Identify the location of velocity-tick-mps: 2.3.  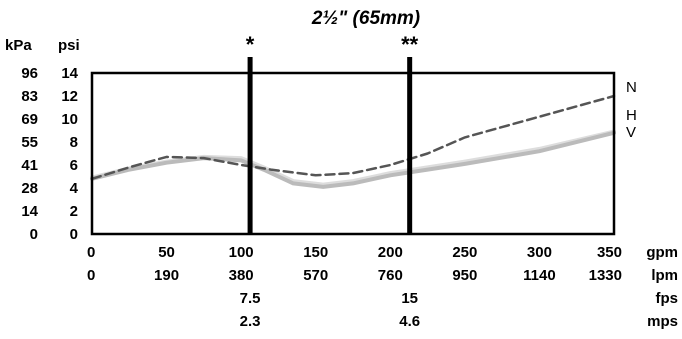
(250, 321).